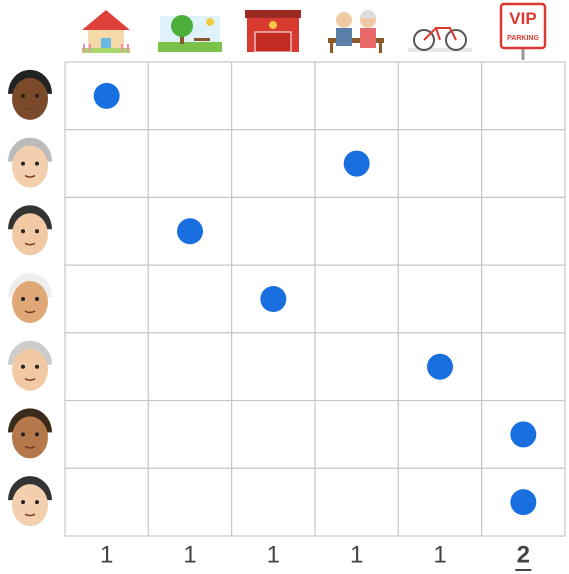 This screenshot has width=569, height=574. Describe the element at coordinates (190, 33) in the screenshot. I see `icon-park` at that location.